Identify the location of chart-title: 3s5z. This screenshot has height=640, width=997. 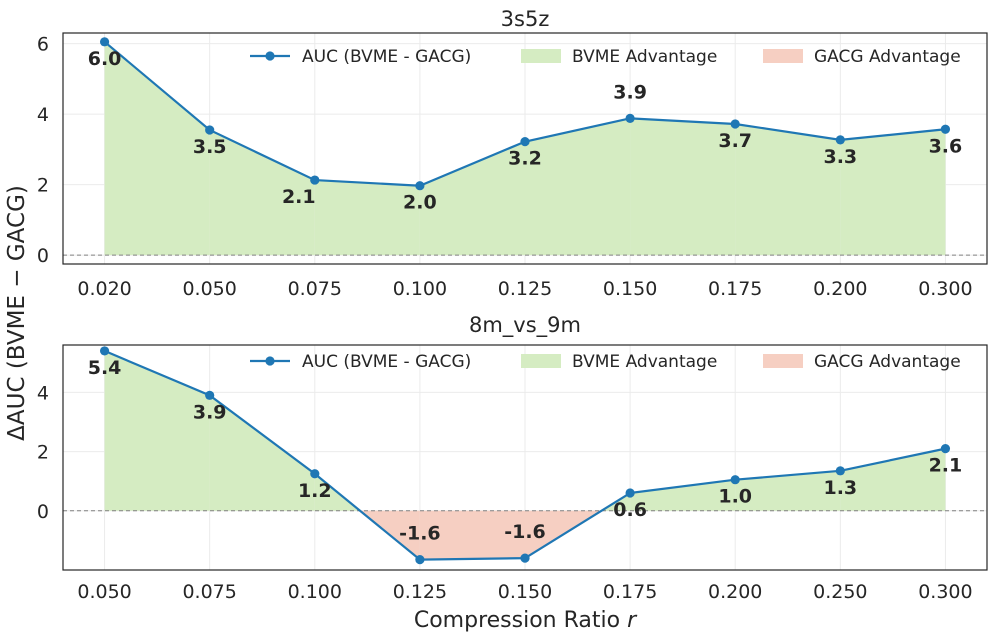
(525, 19).